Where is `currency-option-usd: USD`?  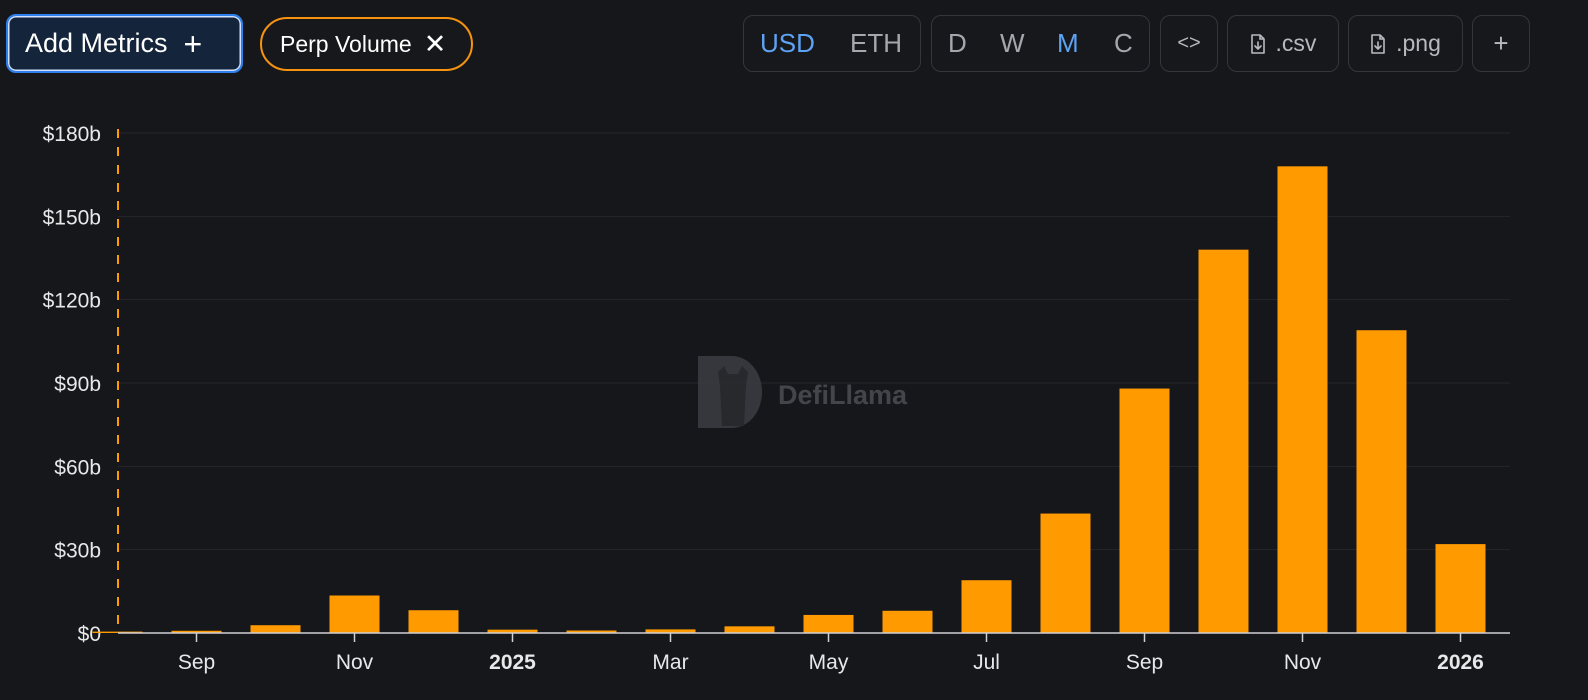
currency-option-usd: USD is located at coordinates (787, 43).